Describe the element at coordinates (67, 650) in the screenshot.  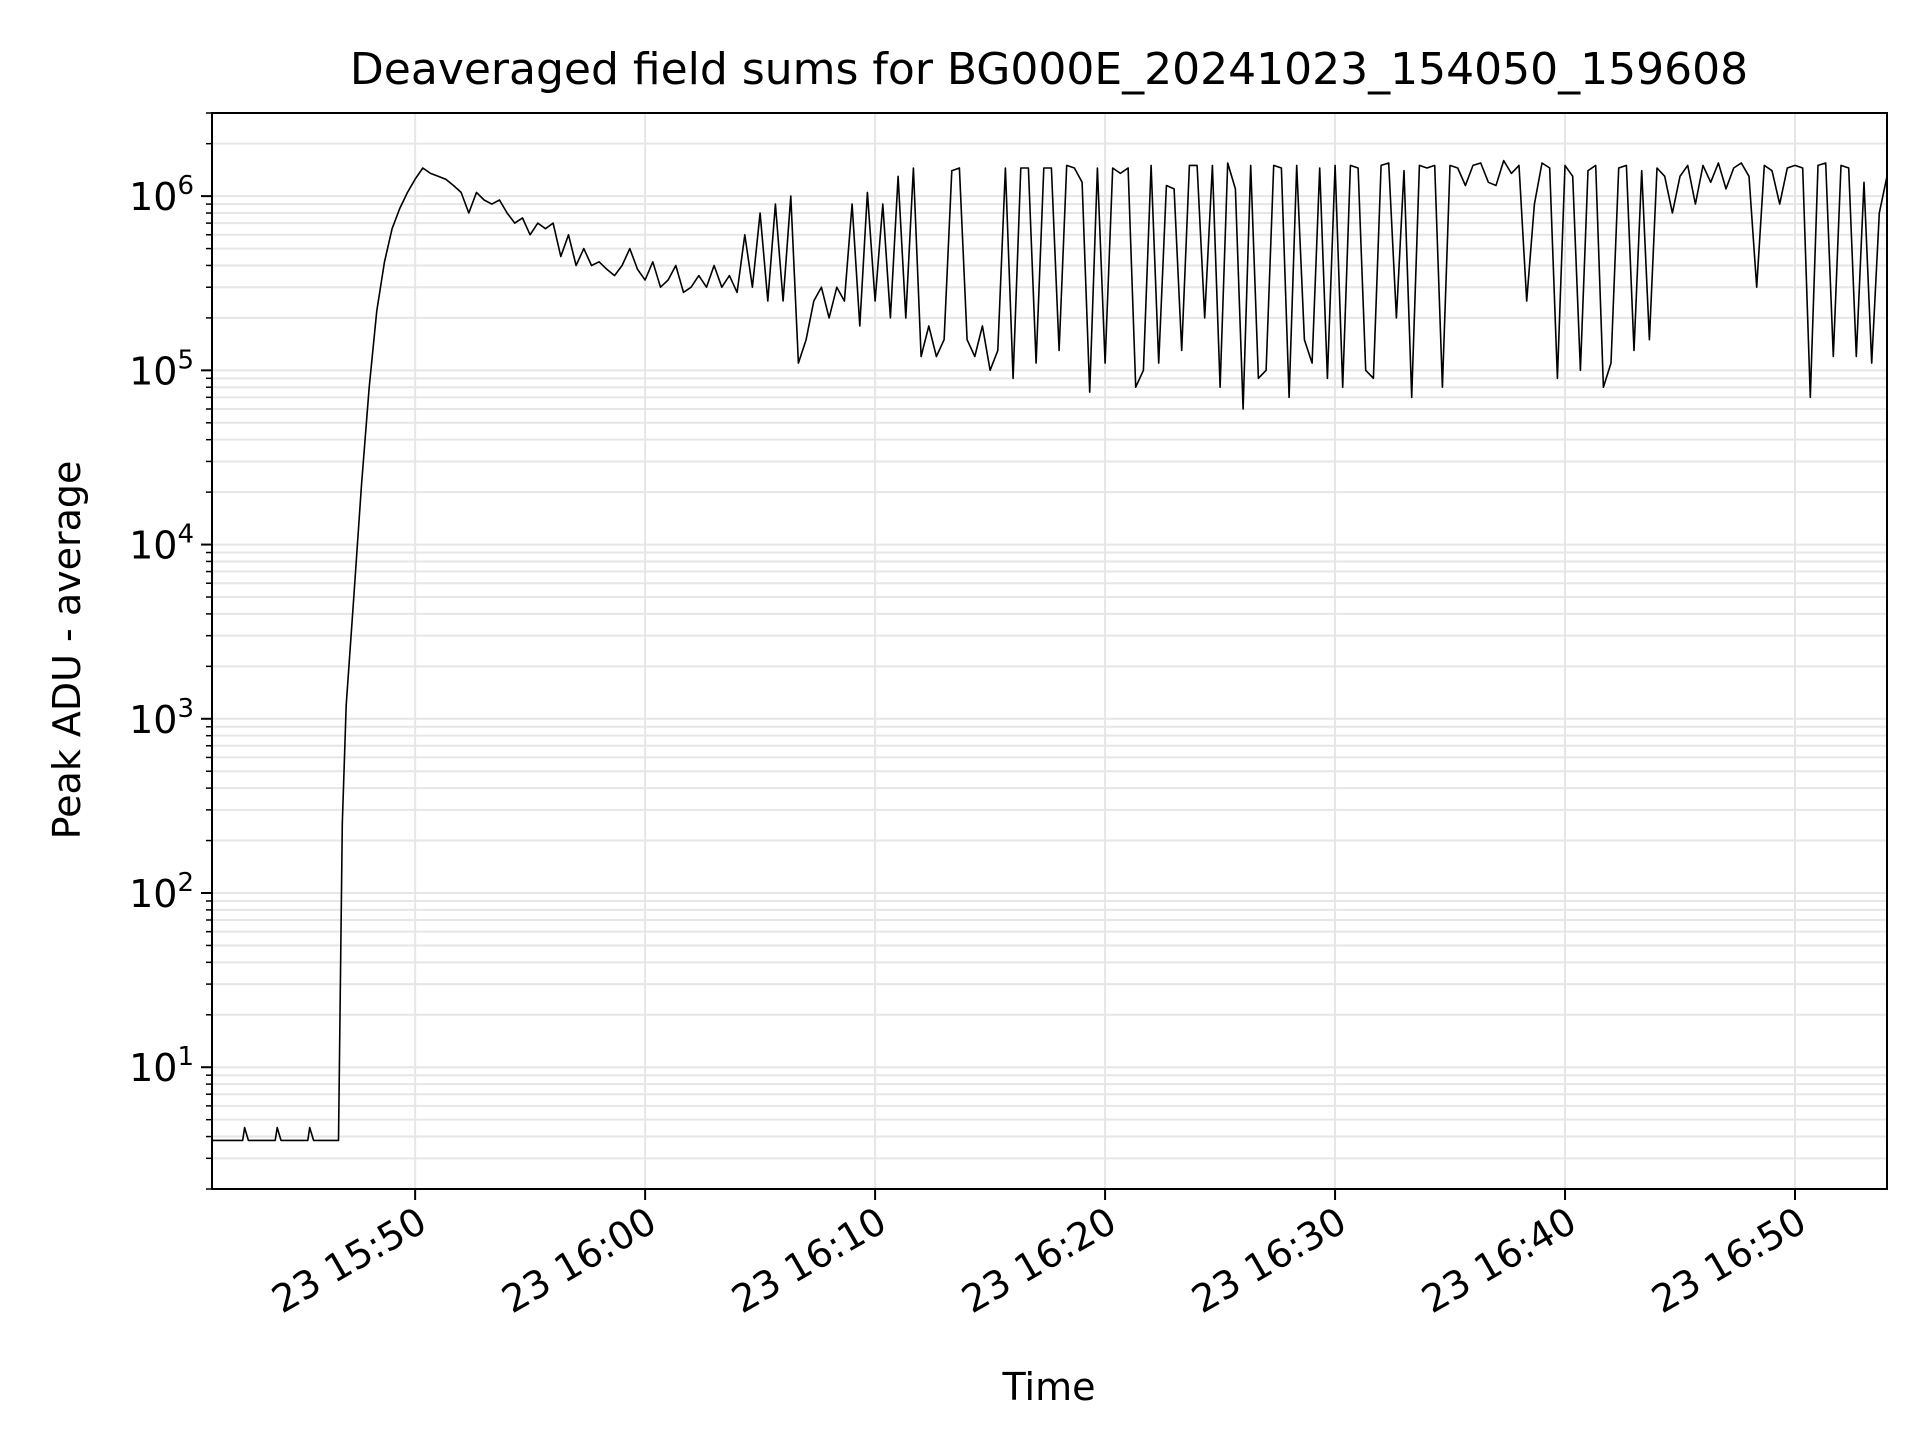
I see `y-axis-label: Peak ADU - average` at that location.